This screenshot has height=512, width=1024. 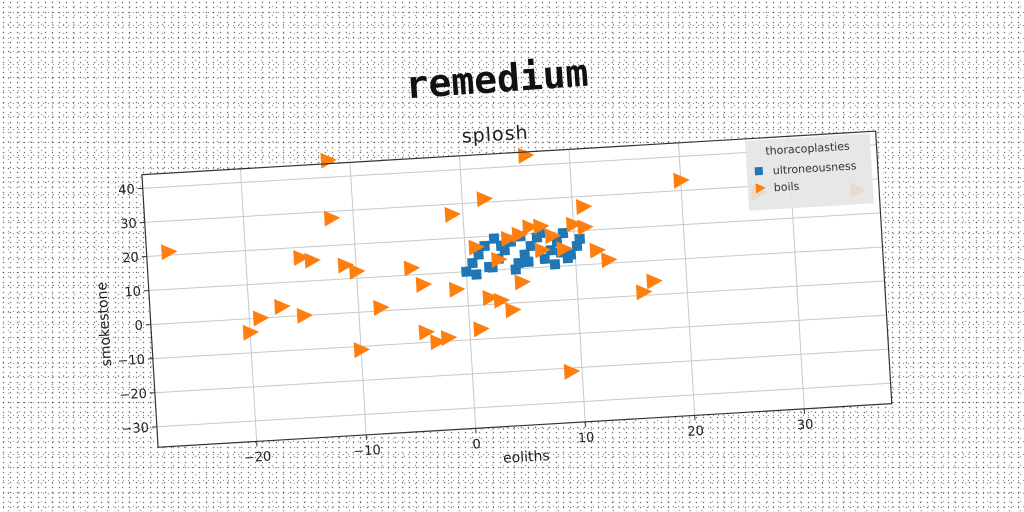 I want to click on legend-label-boils: boils, so click(x=786, y=187).